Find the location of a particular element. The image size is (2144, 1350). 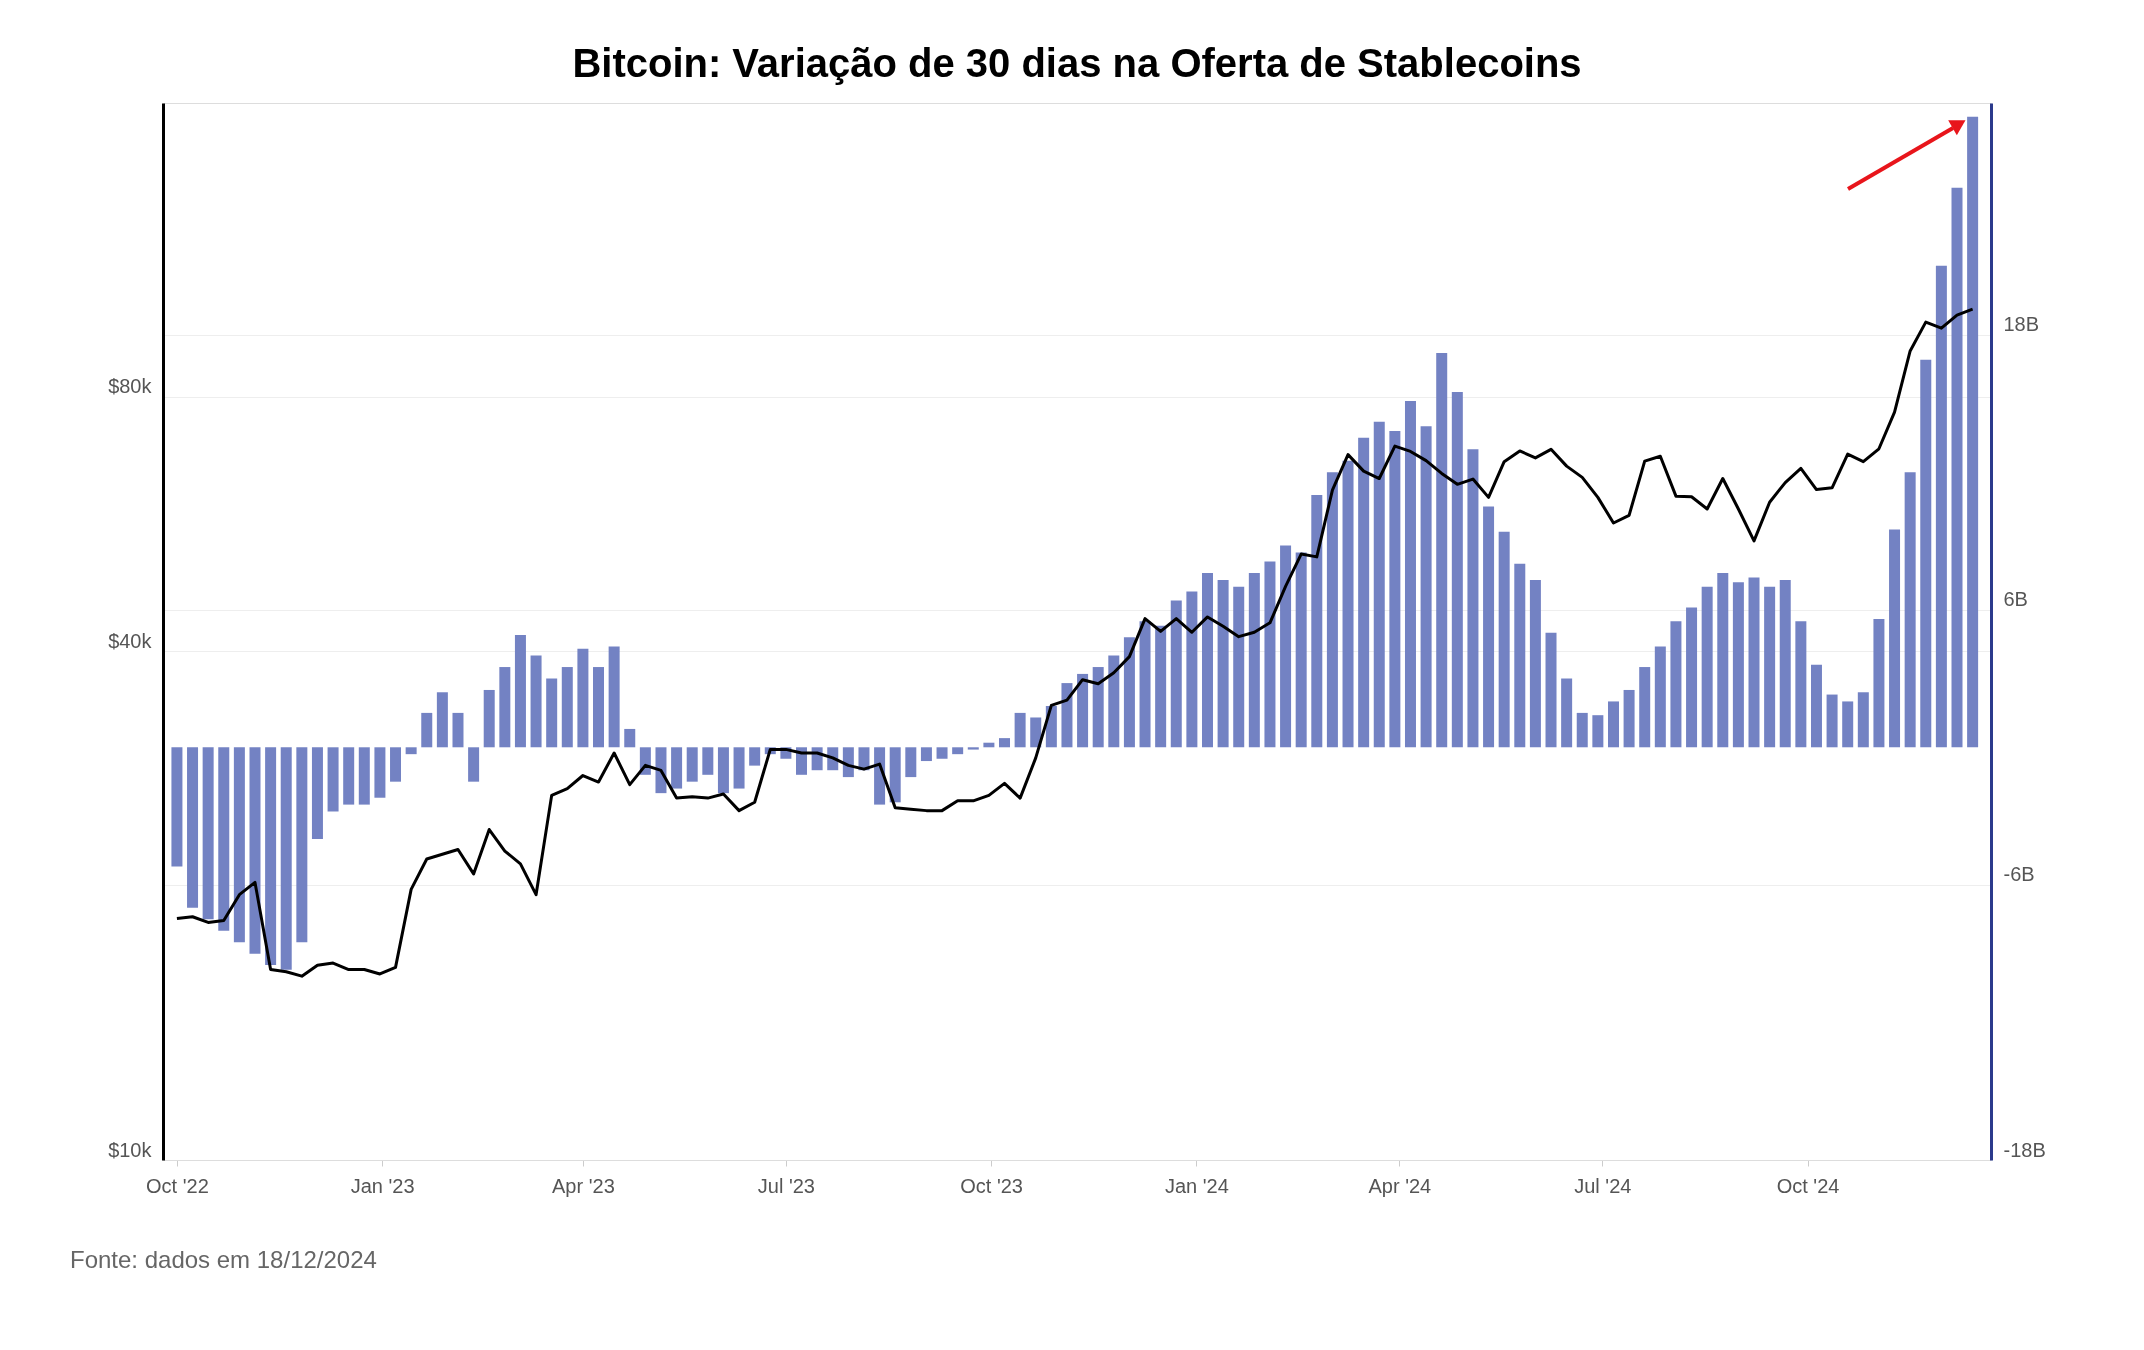

source-note: Fonte: dados em 18/12/2024 is located at coordinates (223, 1259).